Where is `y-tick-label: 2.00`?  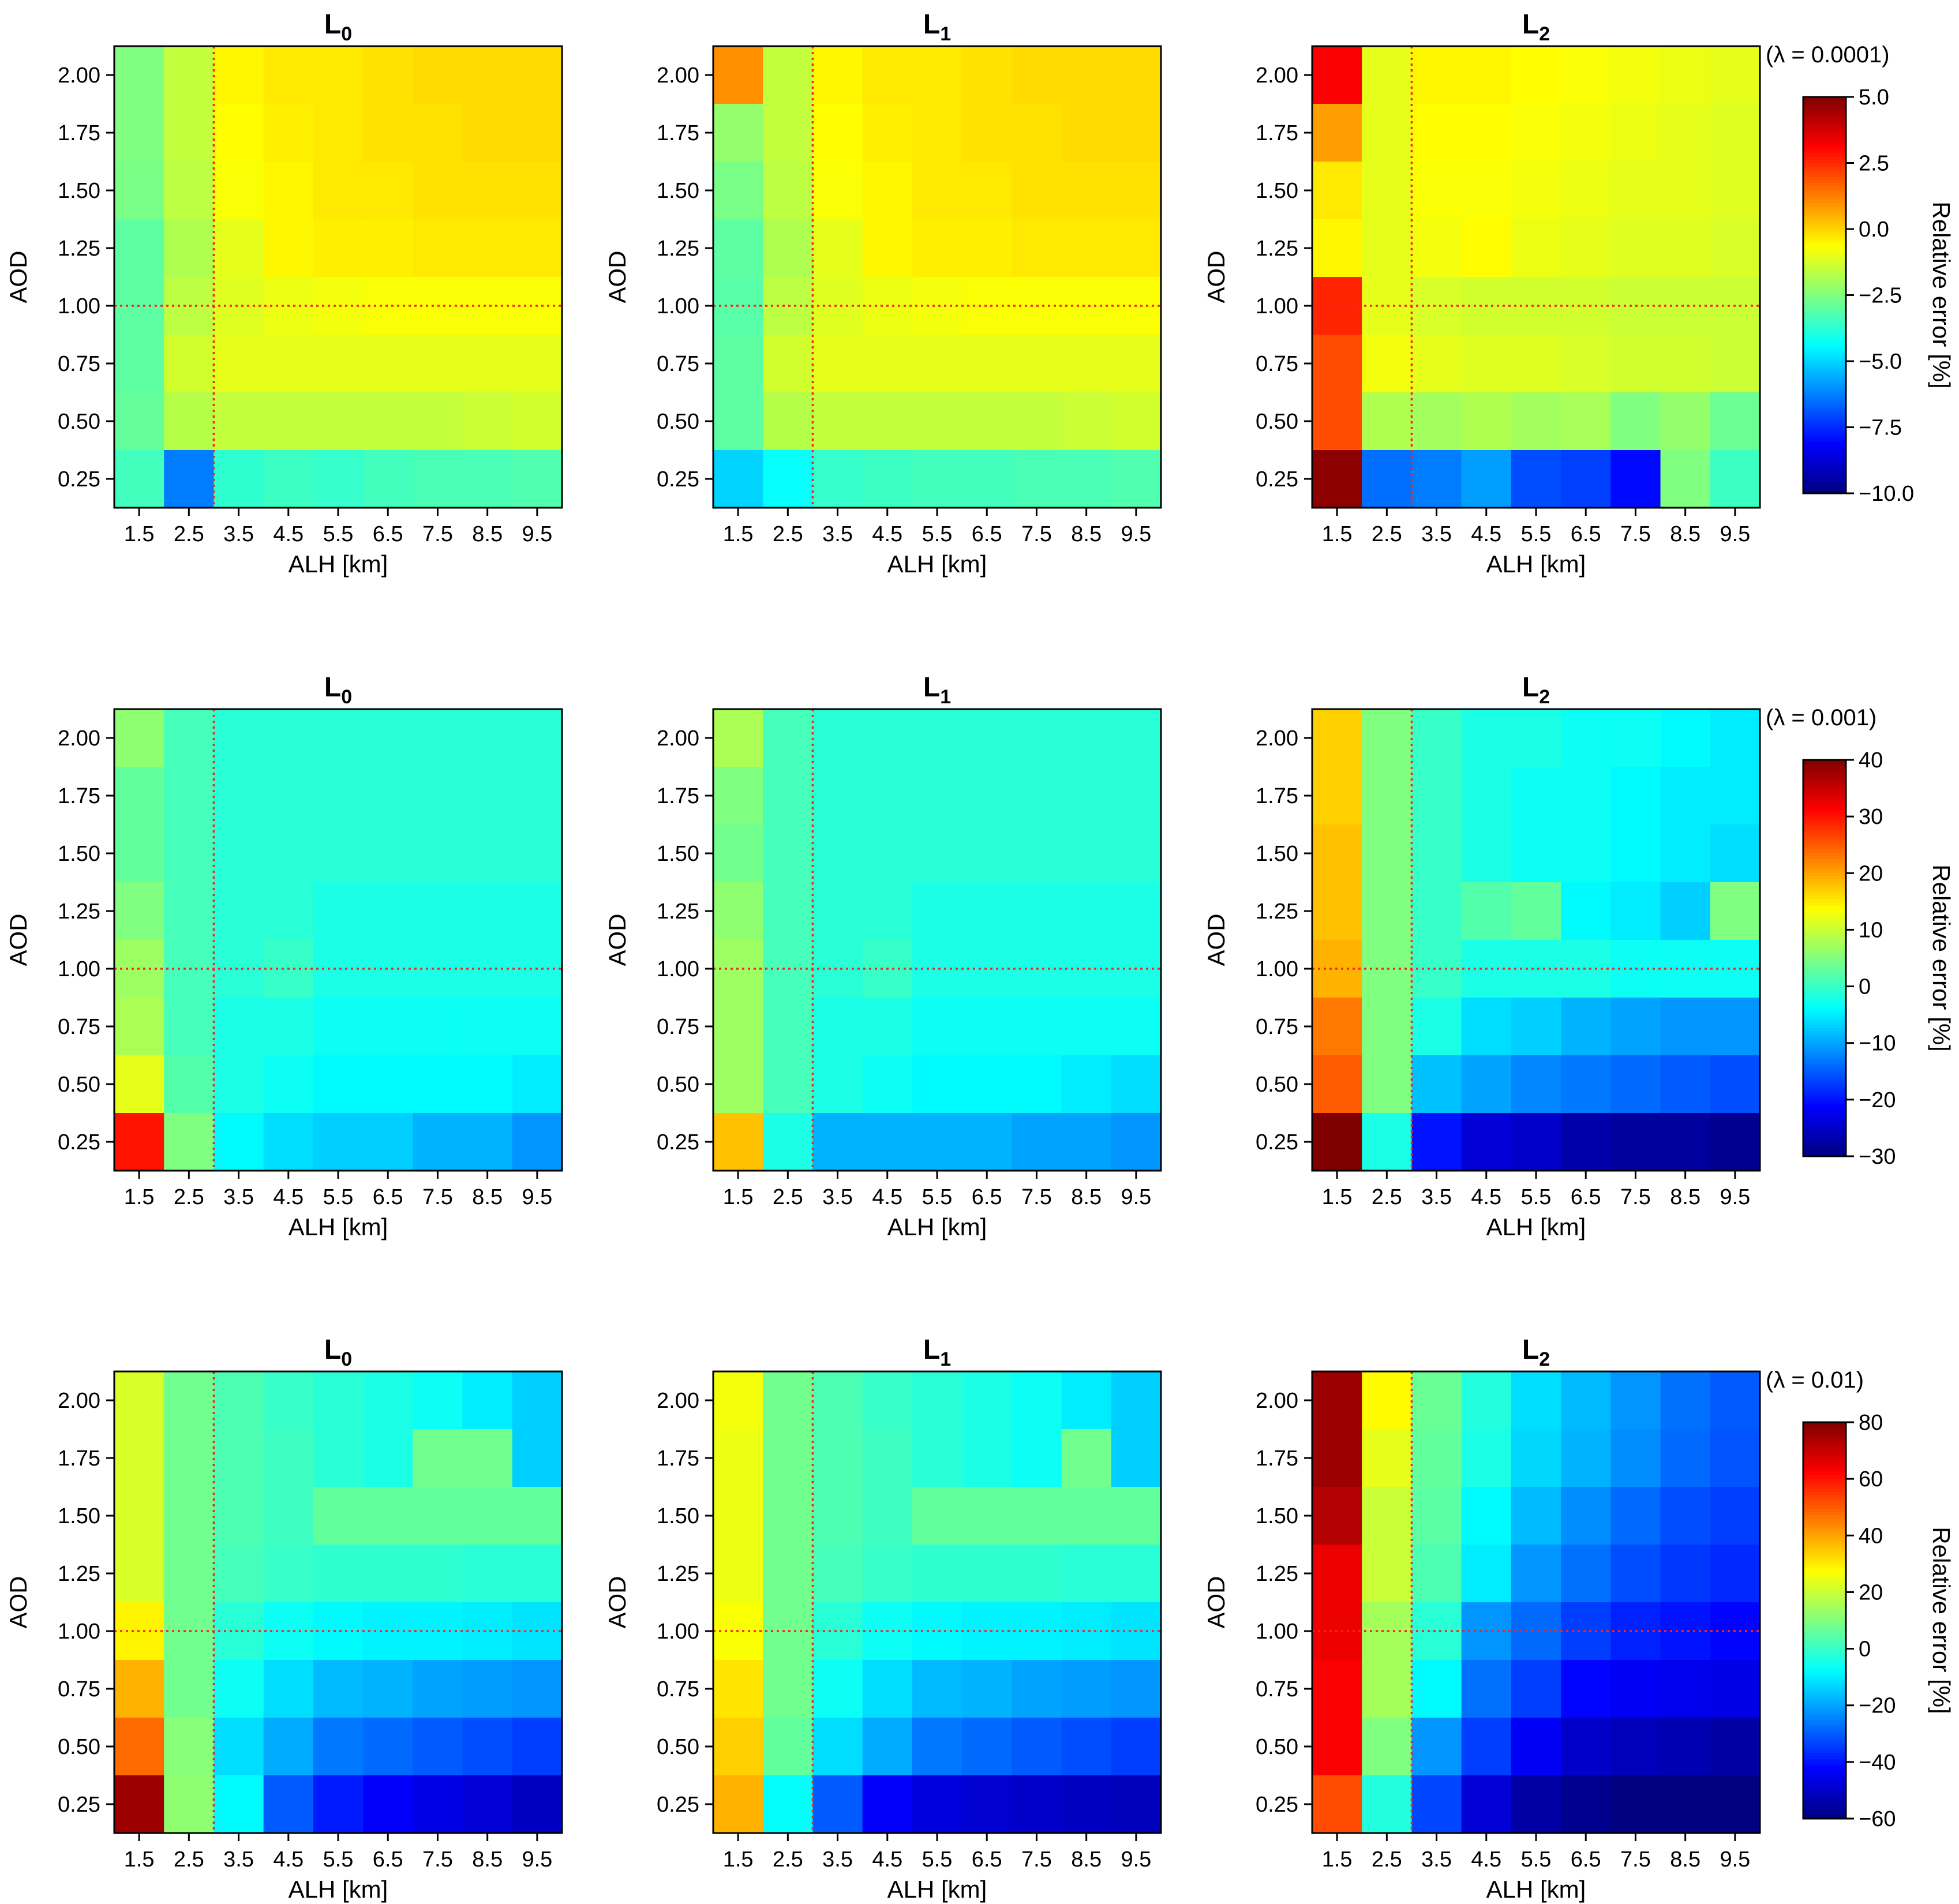 y-tick-label: 2.00 is located at coordinates (678, 76).